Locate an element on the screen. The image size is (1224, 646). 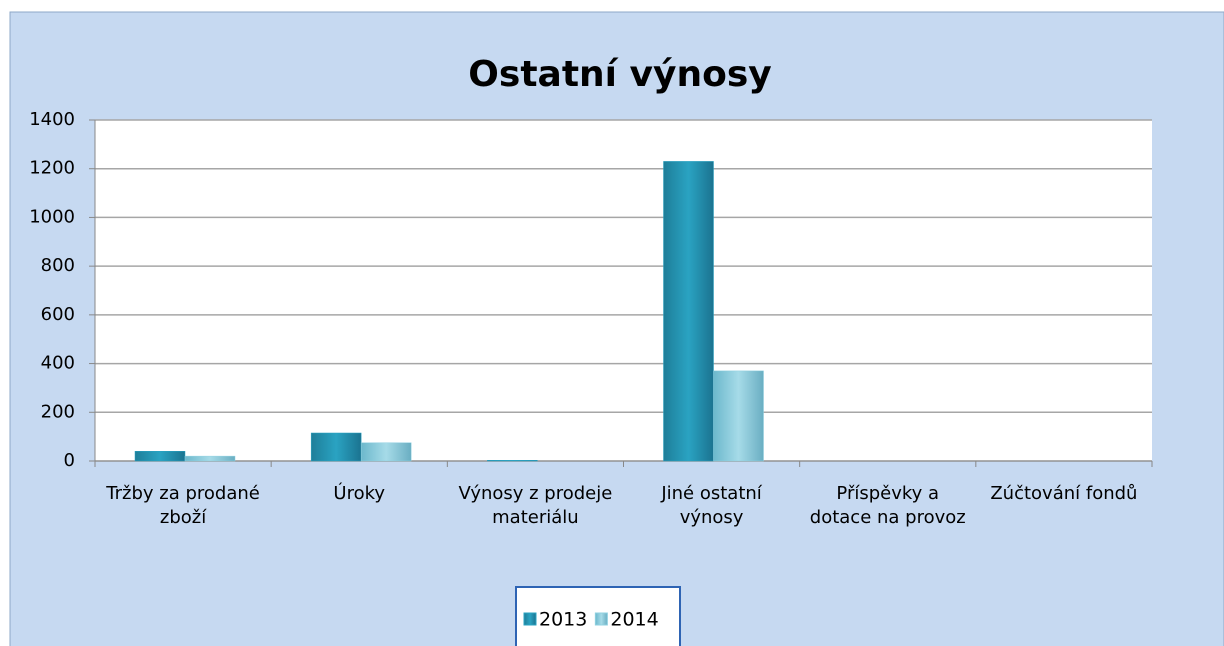
y-tick-label: 1200 is located at coordinates (52, 168).